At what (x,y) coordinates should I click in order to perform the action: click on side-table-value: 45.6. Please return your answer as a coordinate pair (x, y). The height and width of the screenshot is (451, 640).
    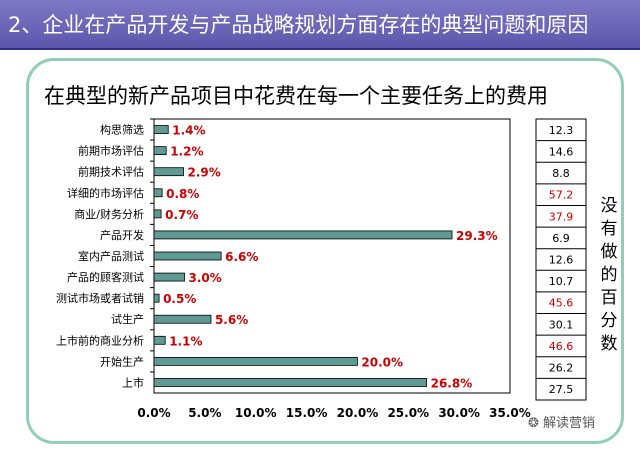
    Looking at the image, I should click on (561, 303).